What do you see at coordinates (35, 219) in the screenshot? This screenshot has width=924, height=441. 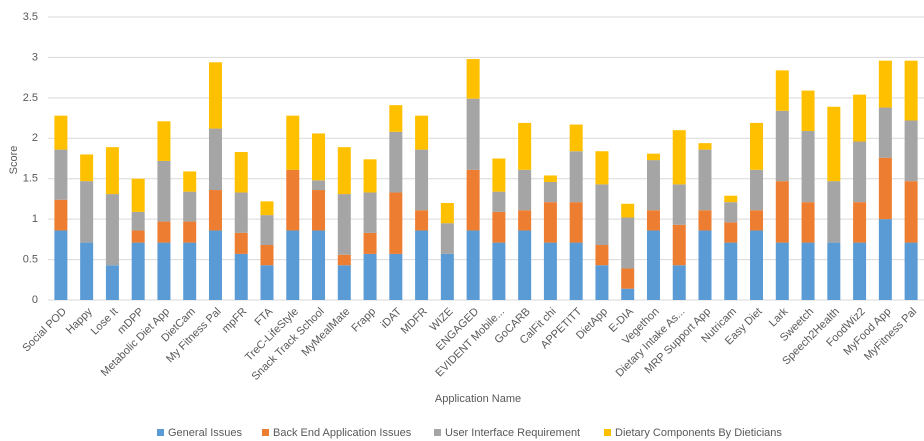 I see `y-tick-label: 1` at bounding box center [35, 219].